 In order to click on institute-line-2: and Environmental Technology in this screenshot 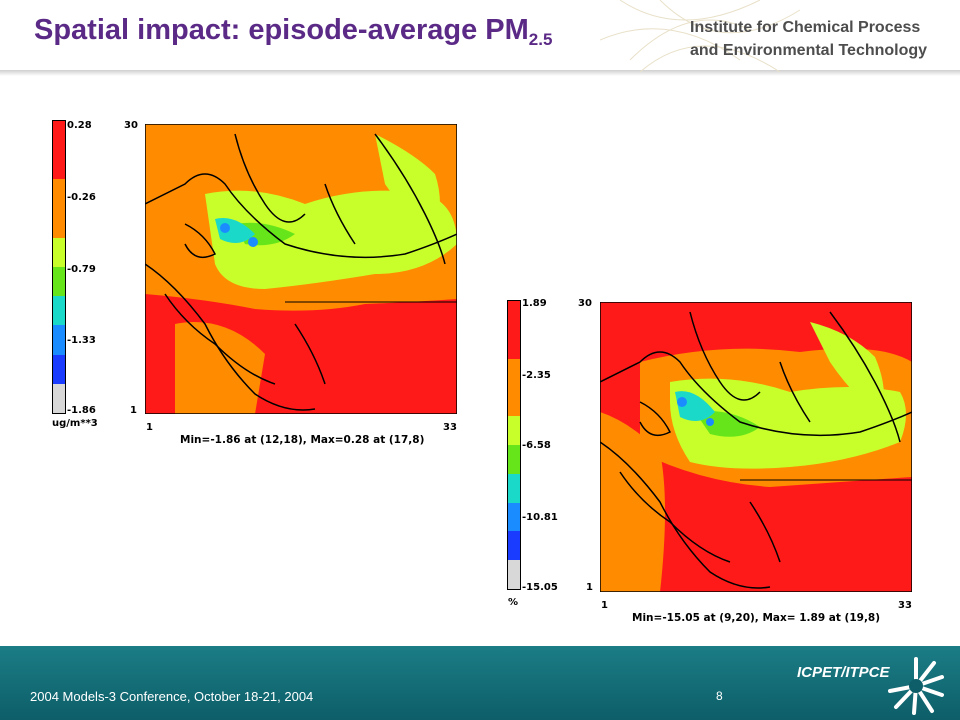, I will do `click(809, 50)`.